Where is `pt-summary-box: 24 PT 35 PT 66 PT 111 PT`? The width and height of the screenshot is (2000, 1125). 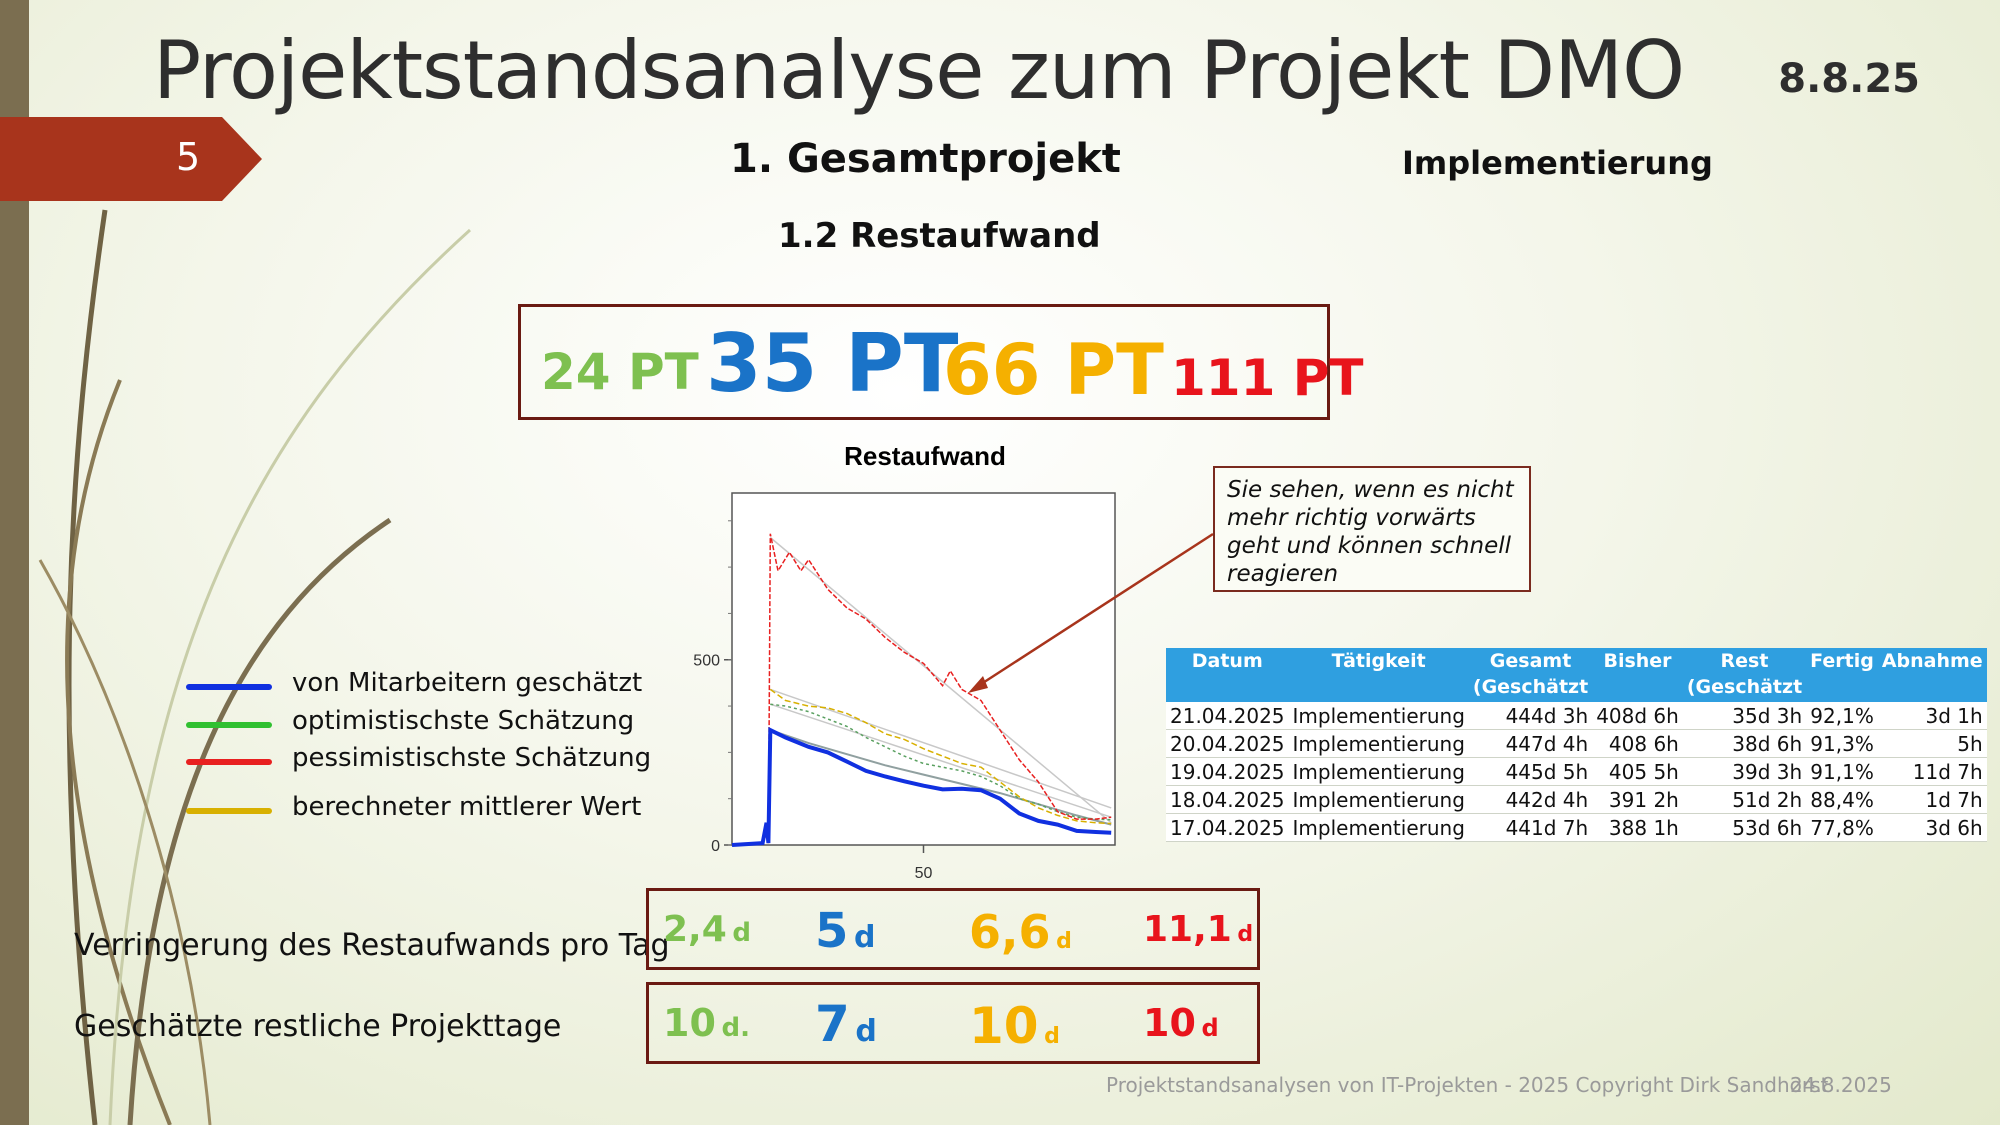
pt-summary-box: 24 PT 35 PT 66 PT 111 PT is located at coordinates (941, 362).